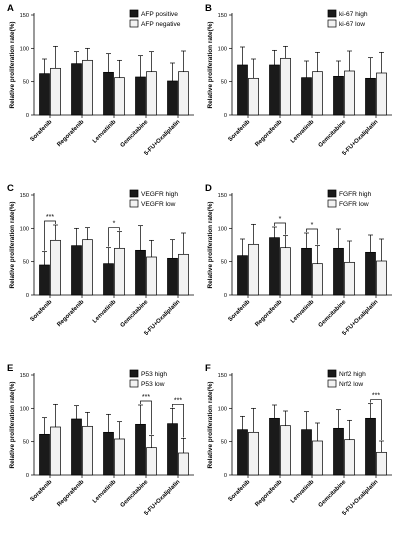  I want to click on panel-label: A, so click(10, 8).